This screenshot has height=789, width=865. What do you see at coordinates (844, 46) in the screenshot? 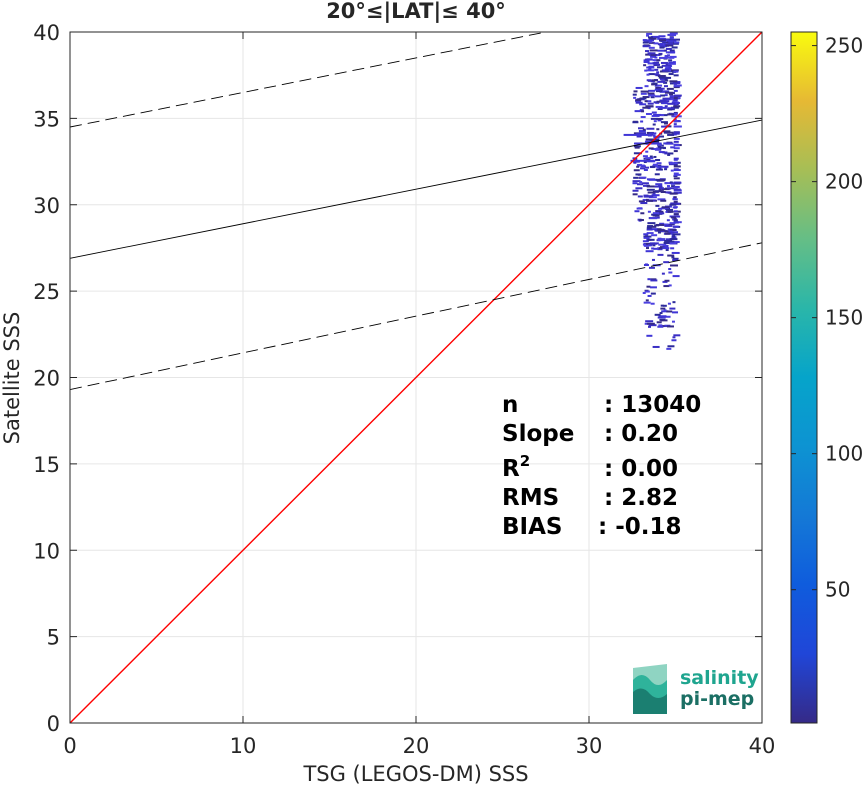
I see `colorbar-tick-label: 250` at bounding box center [844, 46].